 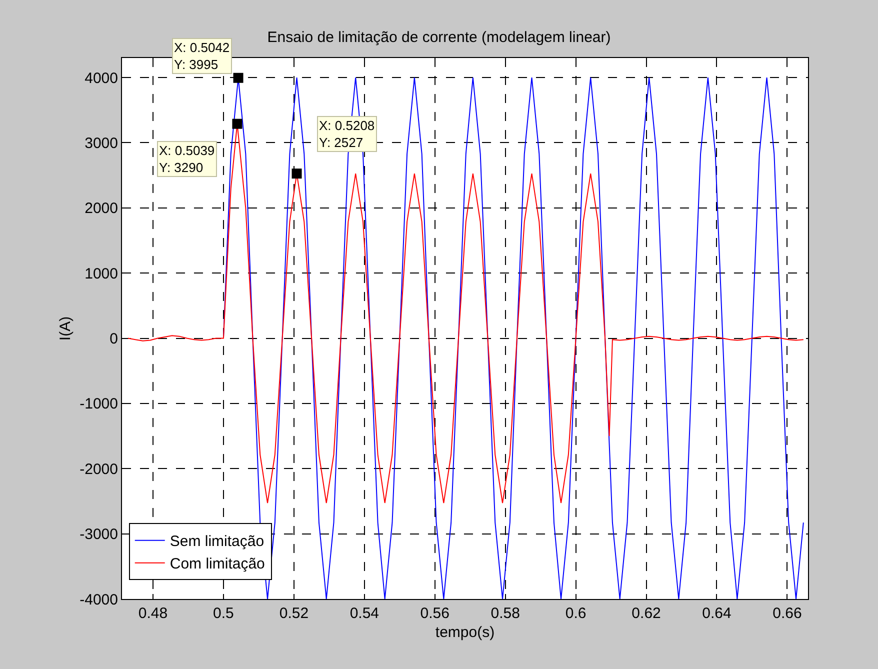 What do you see at coordinates (101, 143) in the screenshot?
I see `y-tick-label: 3000` at bounding box center [101, 143].